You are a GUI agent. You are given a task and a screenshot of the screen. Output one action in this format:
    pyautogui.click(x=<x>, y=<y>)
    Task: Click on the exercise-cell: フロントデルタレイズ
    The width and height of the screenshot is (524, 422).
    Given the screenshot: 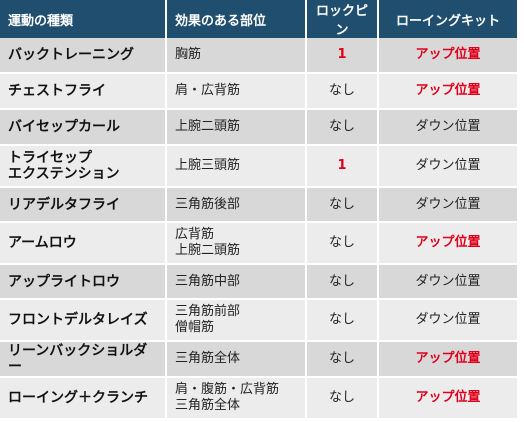 What is the action you would take?
    pyautogui.click(x=83, y=321)
    